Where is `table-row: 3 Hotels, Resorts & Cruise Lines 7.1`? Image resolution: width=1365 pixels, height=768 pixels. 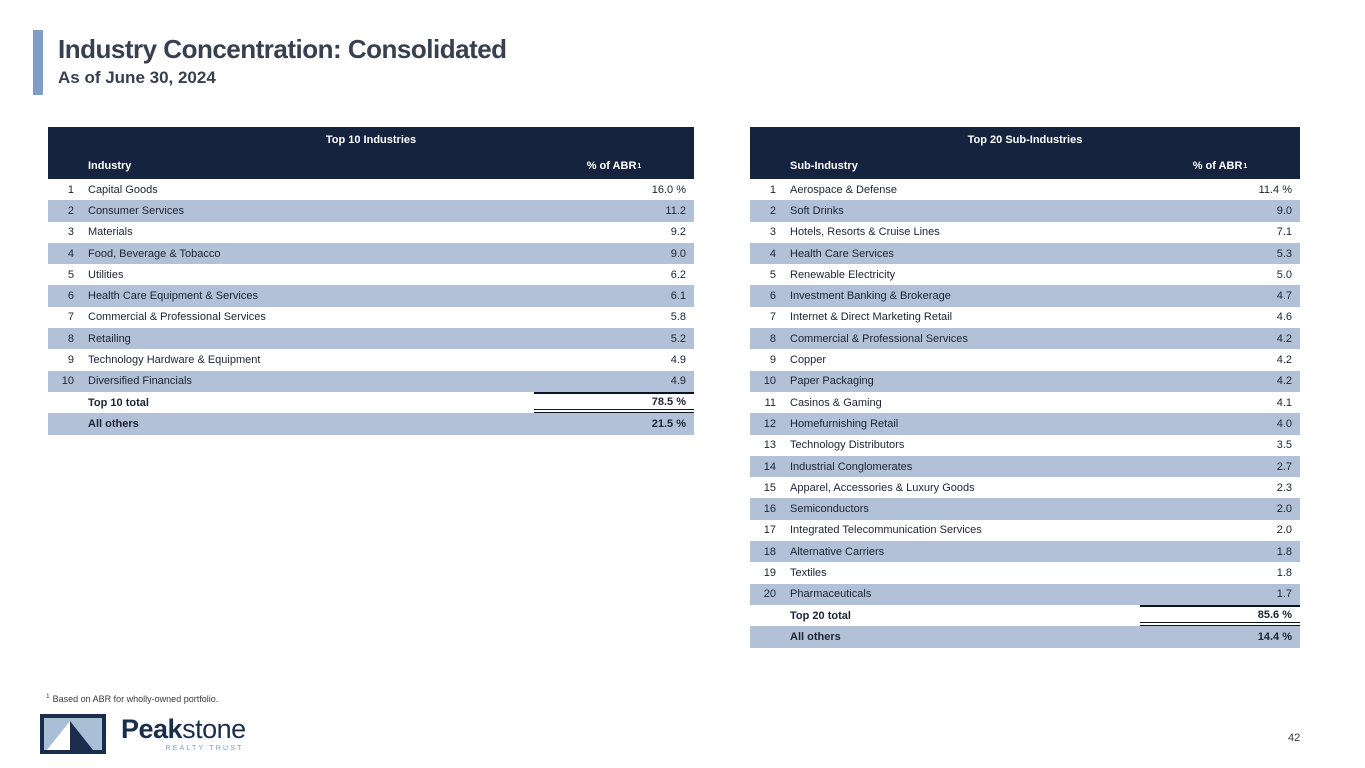 table-row: 3 Hotels, Resorts & Cruise Lines 7.1 is located at coordinates (1025, 232).